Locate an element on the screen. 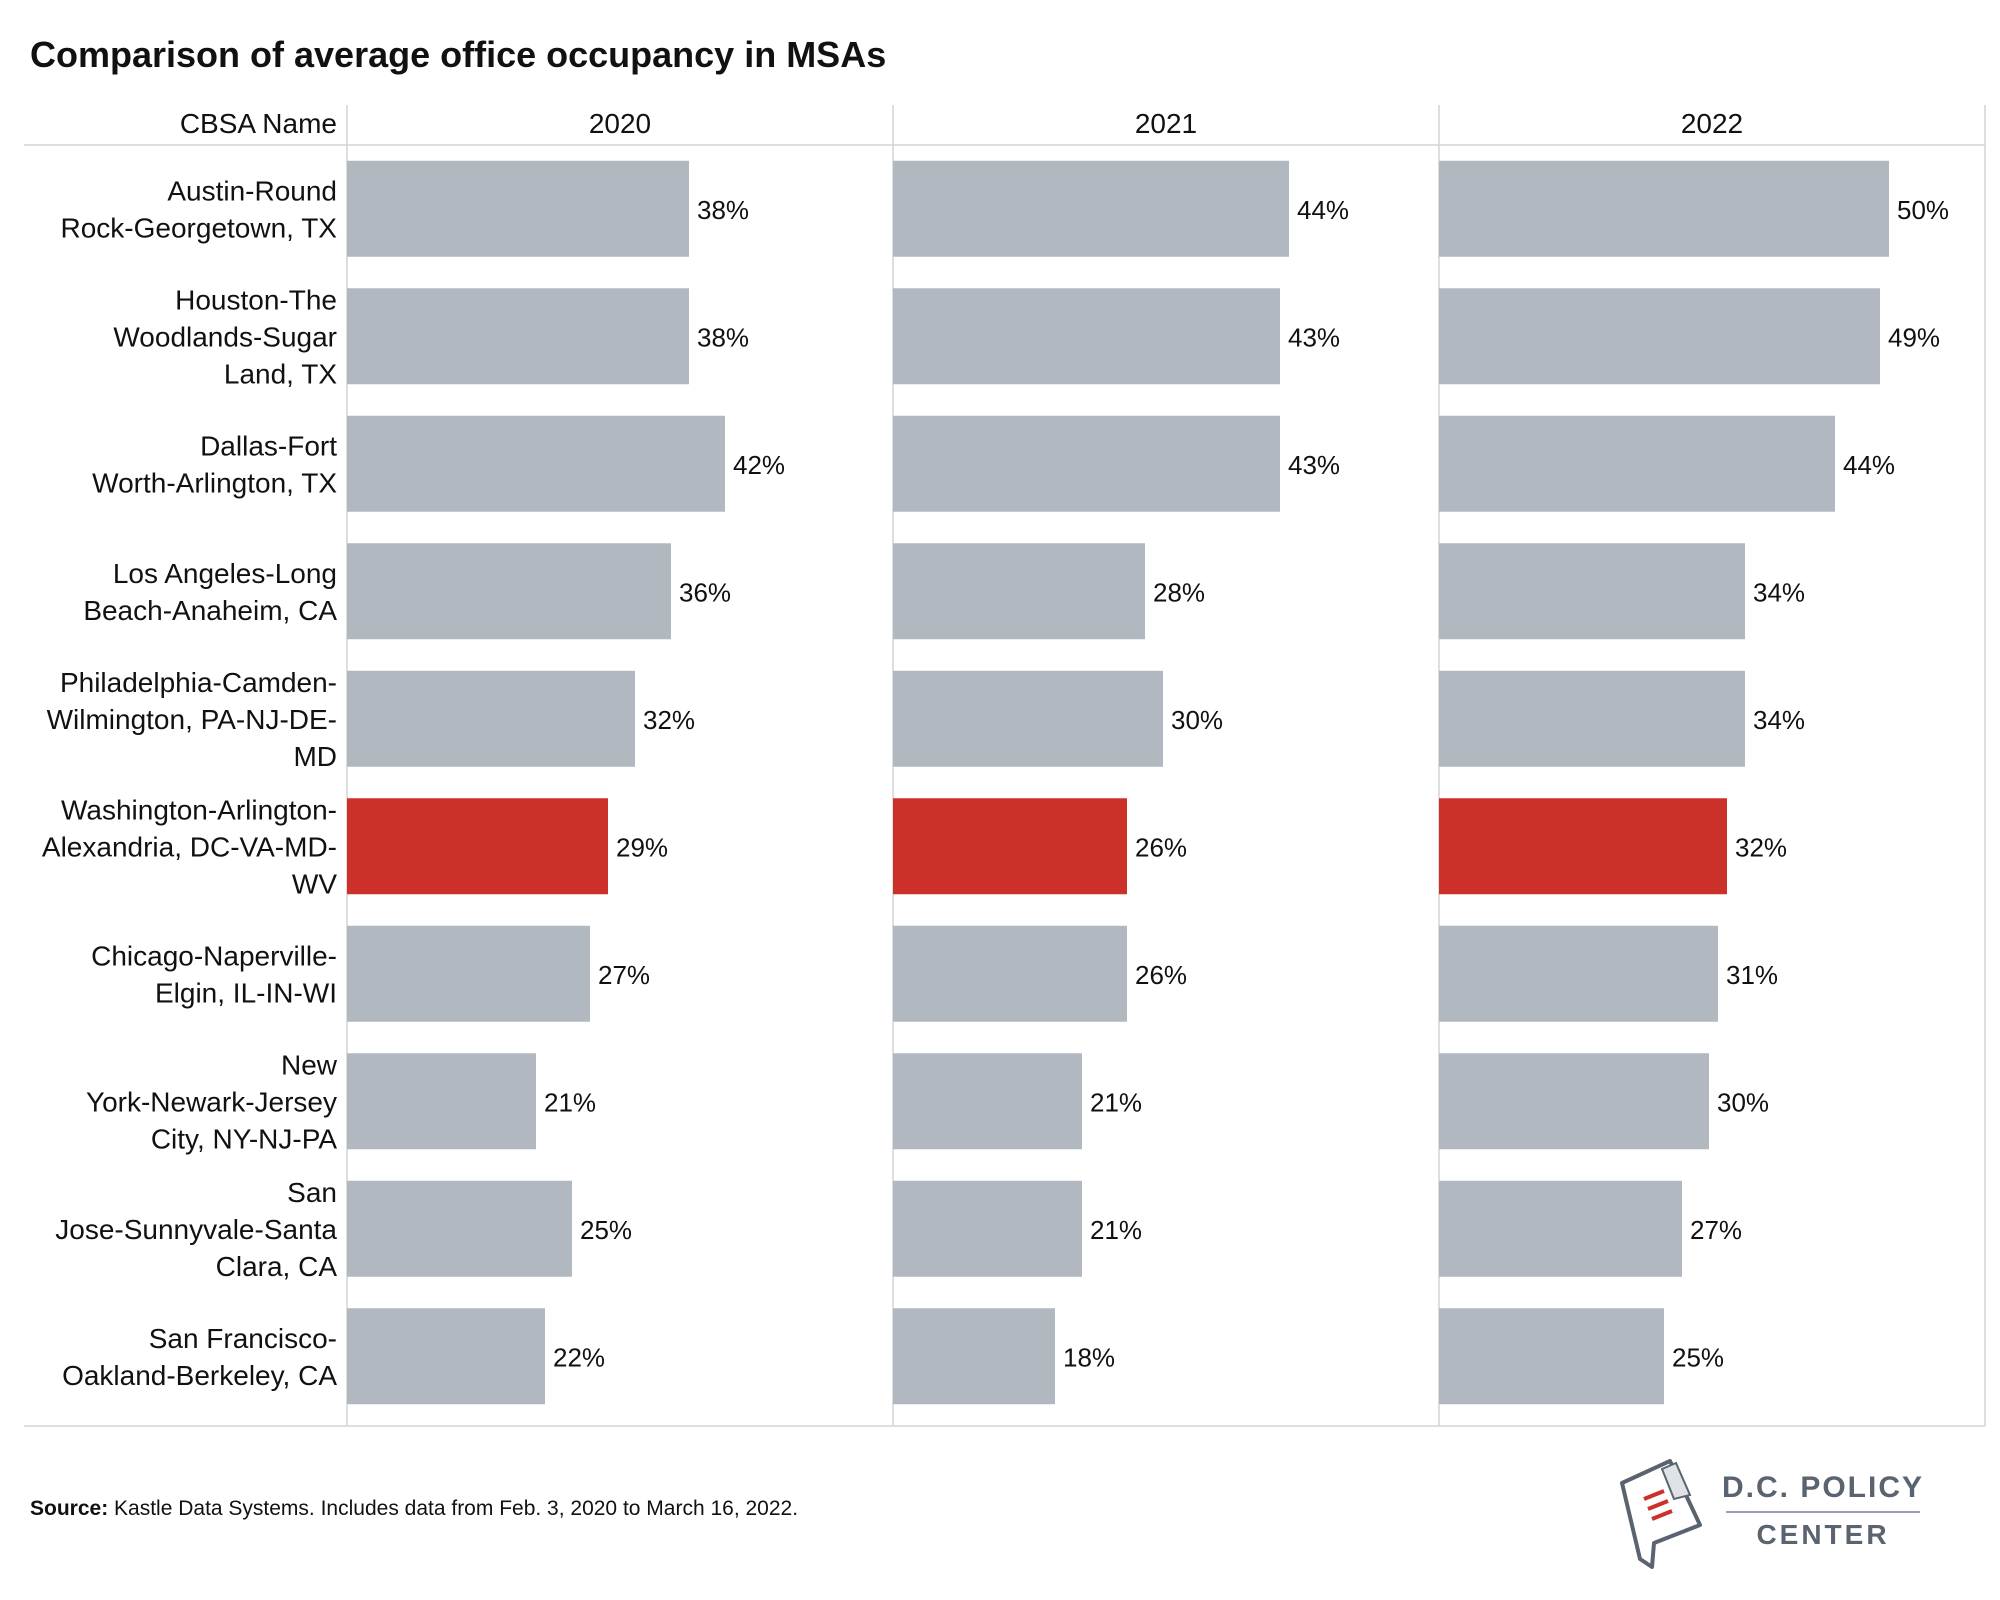 The width and height of the screenshot is (2000, 1600). value-label-2020: 32% is located at coordinates (669, 720).